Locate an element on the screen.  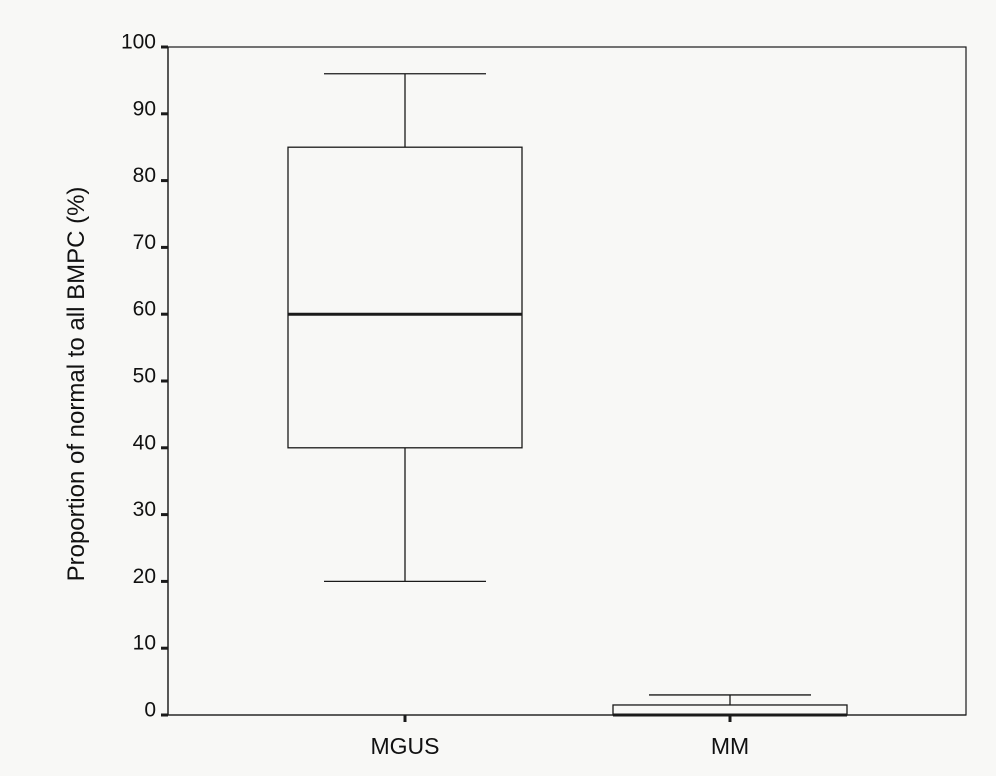
y-tick-label: 90 is located at coordinates (144, 108).